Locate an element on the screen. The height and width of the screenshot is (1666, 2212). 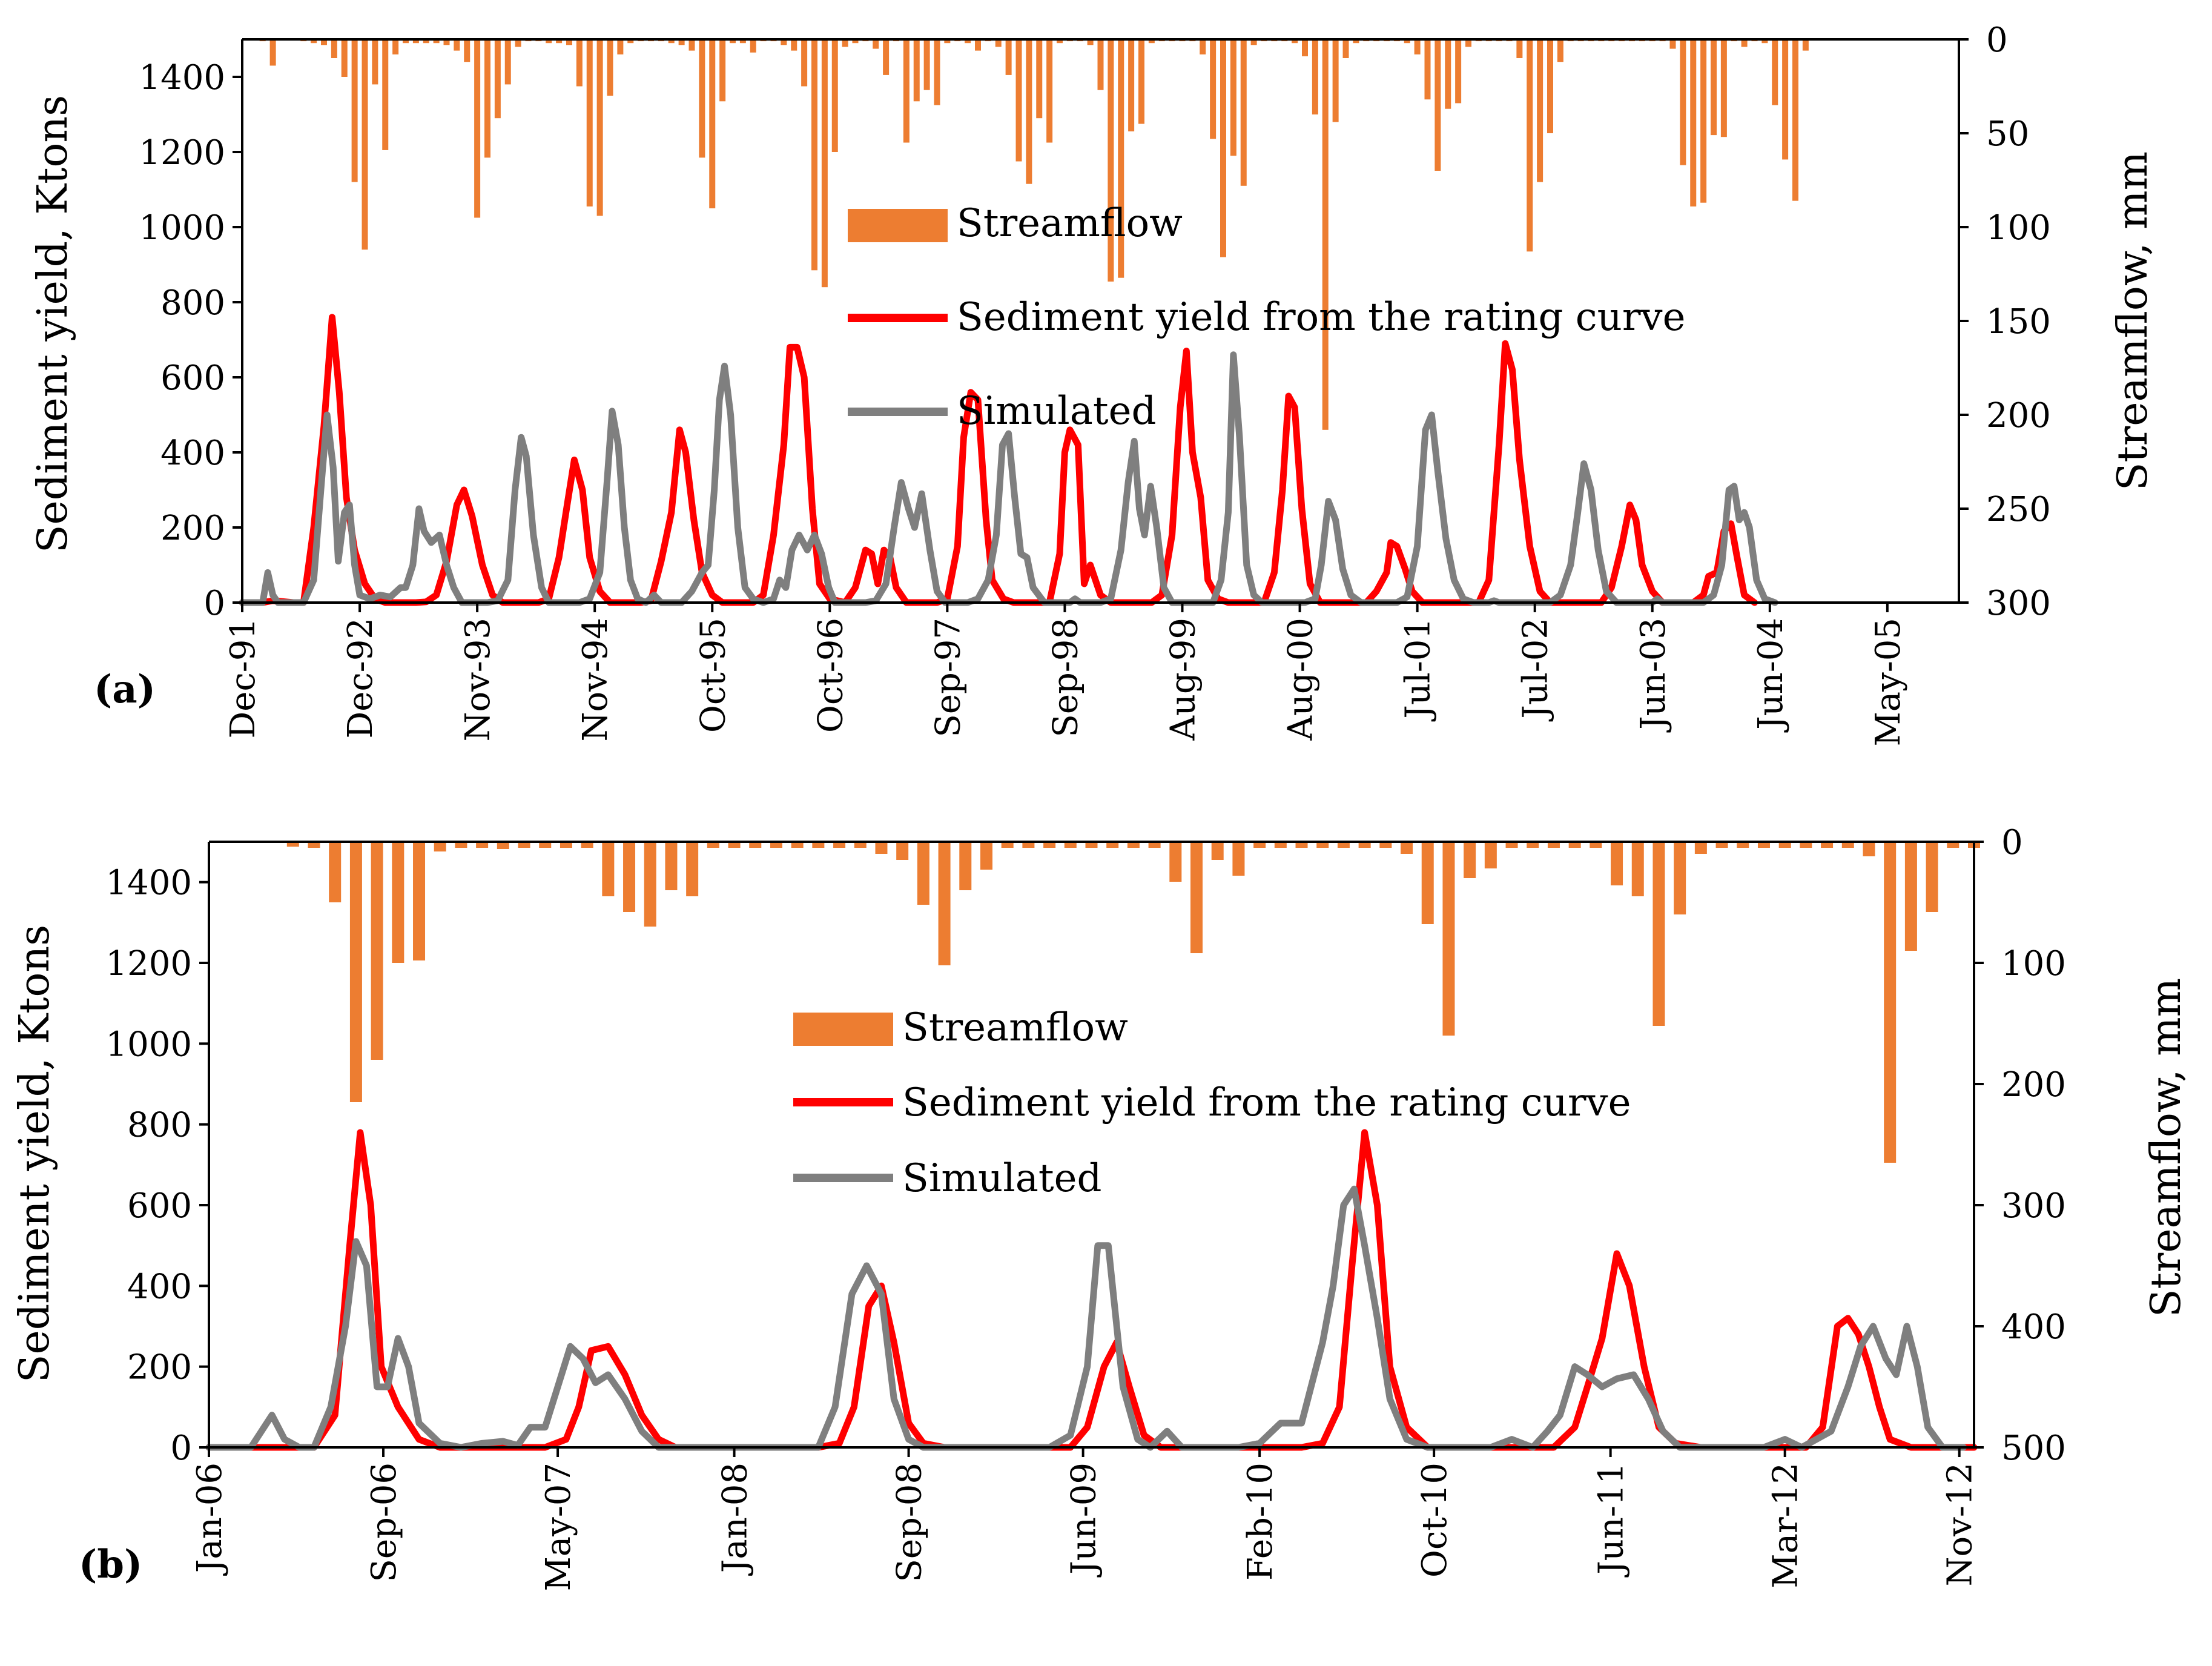
panel-a-right-tick-label: 250 is located at coordinates (2019, 509).